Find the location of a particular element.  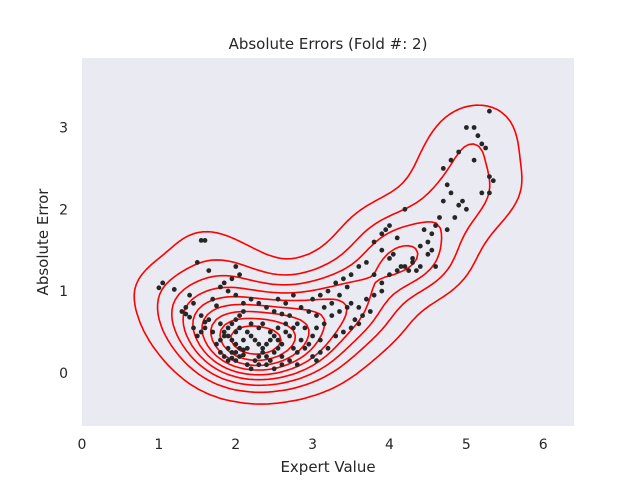

x-tick-label: 4 is located at coordinates (389, 445).